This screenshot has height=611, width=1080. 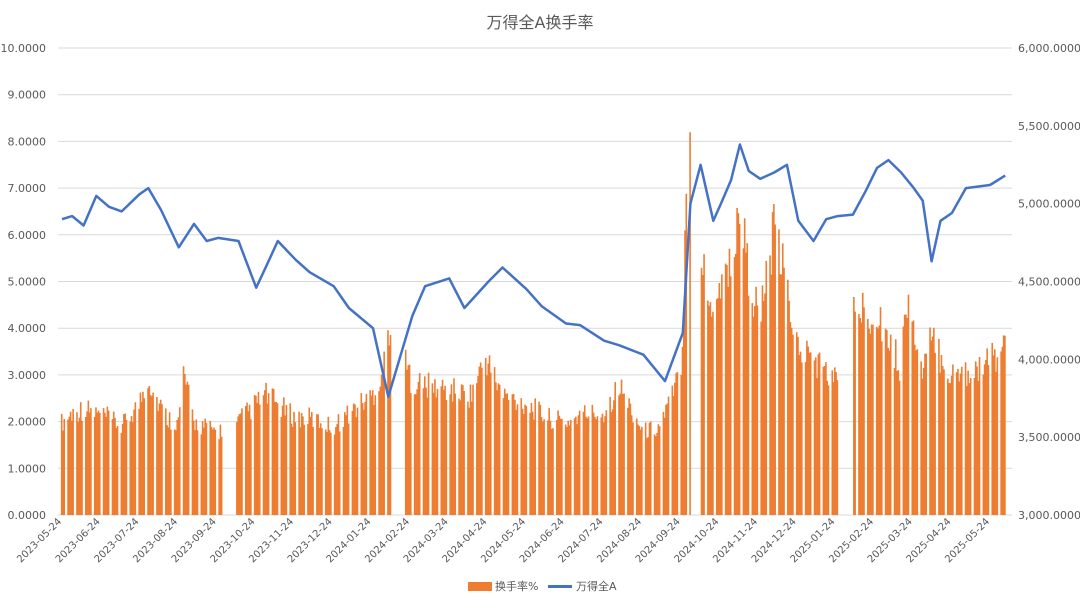 What do you see at coordinates (1049, 204) in the screenshot?
I see `y-right-tick-label: 5,000.0000` at bounding box center [1049, 204].